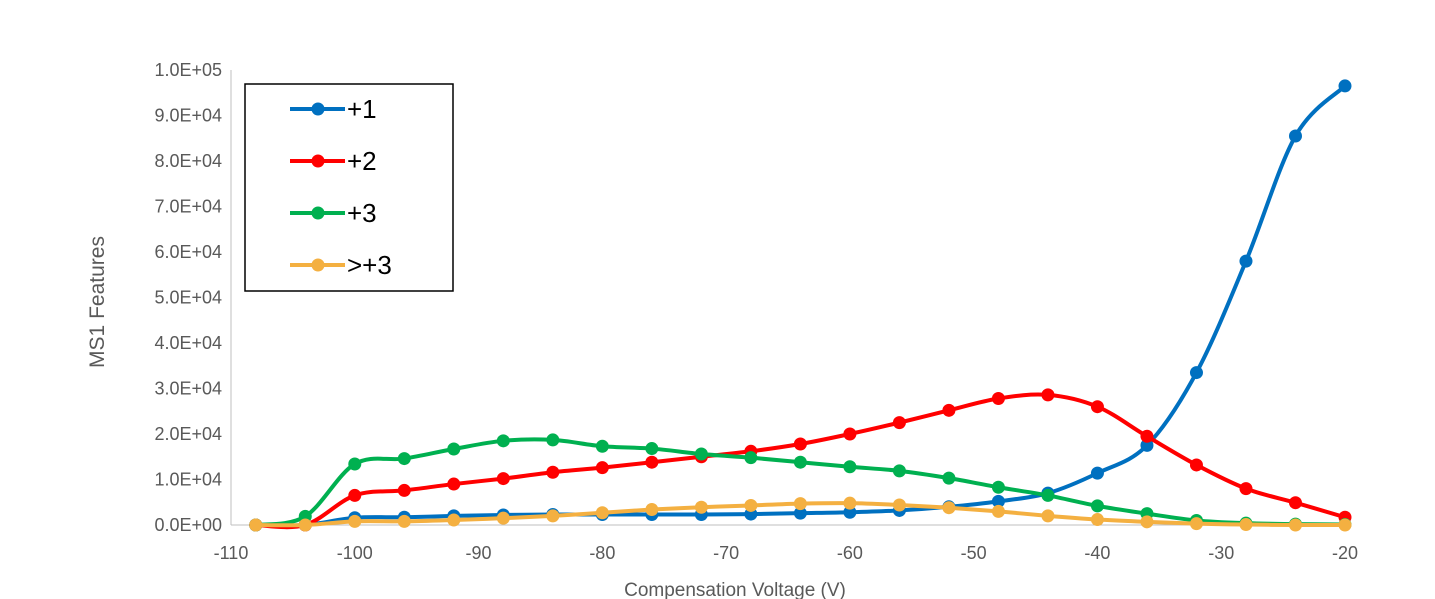 This screenshot has width=1435, height=599. I want to click on y-tick-label: 5.0E+04, so click(188, 298).